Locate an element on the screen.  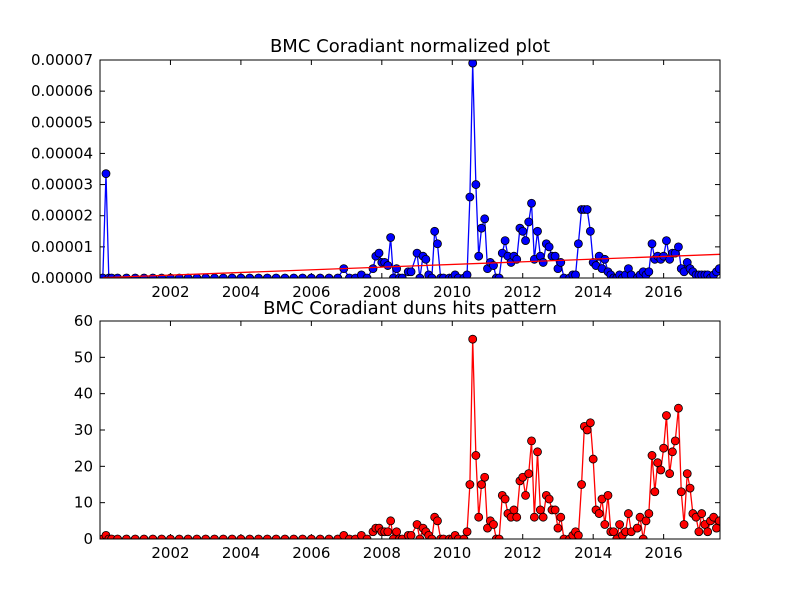
normalized-x-tick-label-2: 2006 is located at coordinates (311, 292).